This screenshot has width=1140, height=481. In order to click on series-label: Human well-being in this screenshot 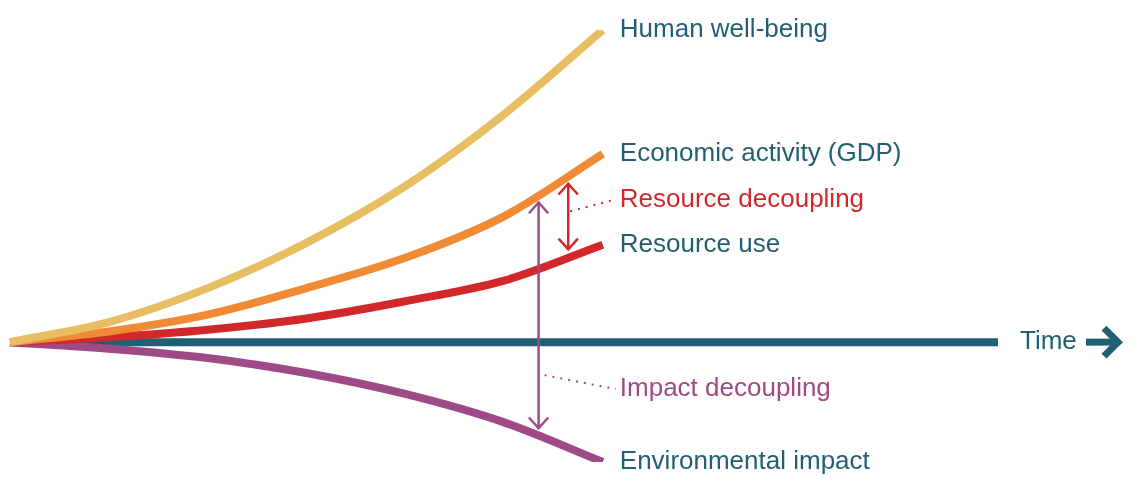, I will do `click(723, 28)`.